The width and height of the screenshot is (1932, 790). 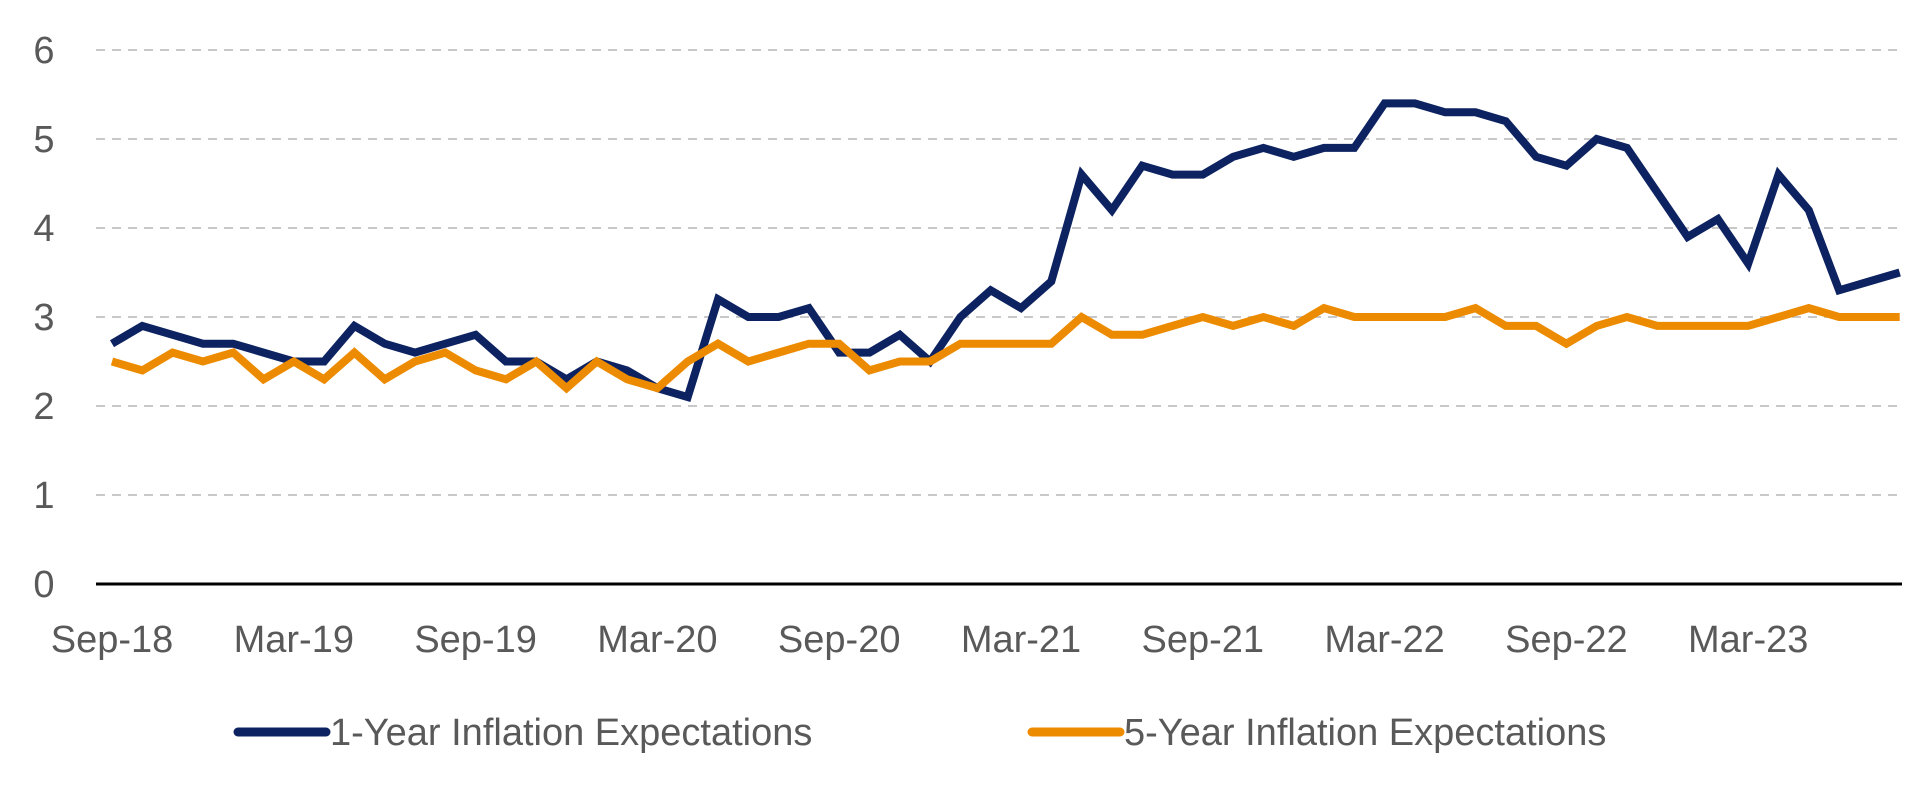 What do you see at coordinates (294, 640) in the screenshot?
I see `x-tick-label: Mar-19` at bounding box center [294, 640].